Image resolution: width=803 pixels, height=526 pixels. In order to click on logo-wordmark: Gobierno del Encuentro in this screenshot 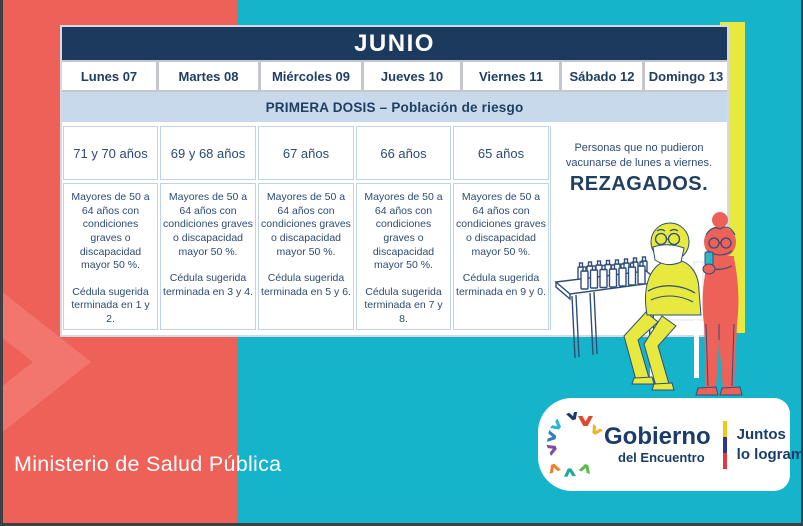, I will do `click(657, 444)`.